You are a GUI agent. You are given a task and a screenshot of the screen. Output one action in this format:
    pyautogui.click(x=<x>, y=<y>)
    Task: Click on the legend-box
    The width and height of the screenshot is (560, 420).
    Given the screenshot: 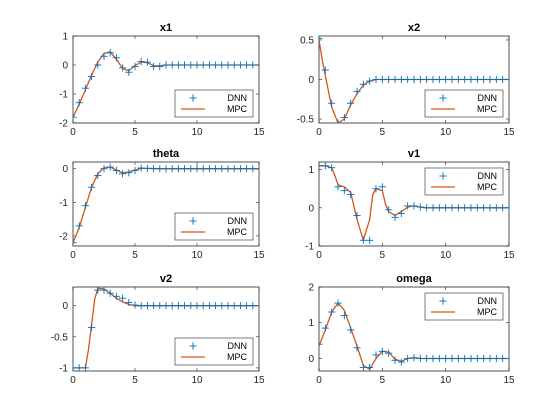 What is the action you would take?
    pyautogui.click(x=214, y=351)
    